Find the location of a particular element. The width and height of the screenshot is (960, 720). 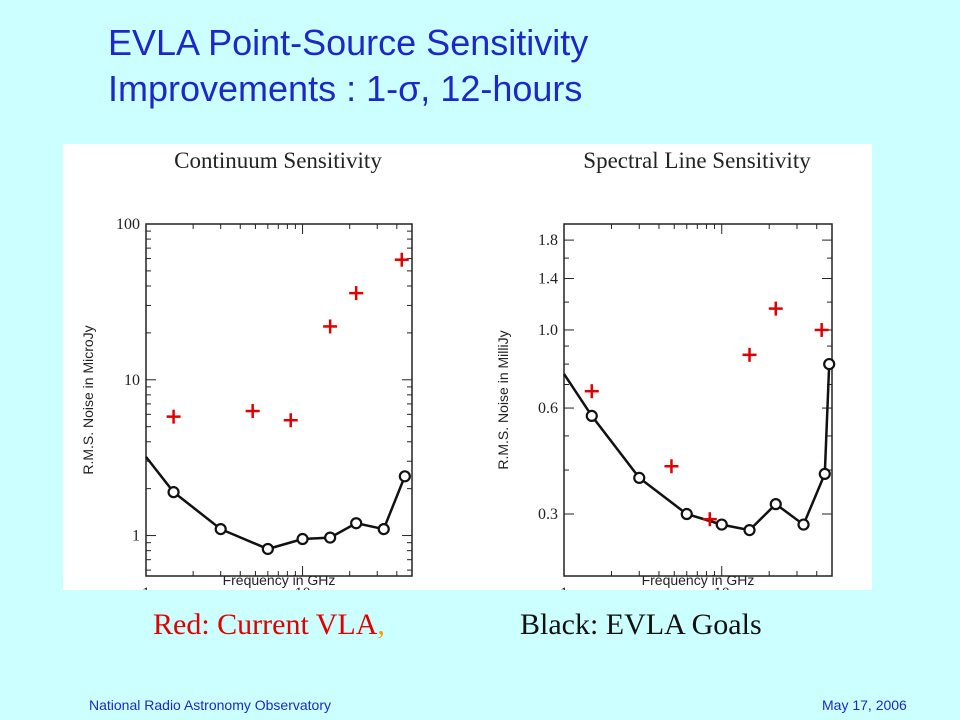

y-tick-label: 1.8 is located at coordinates (548, 240).